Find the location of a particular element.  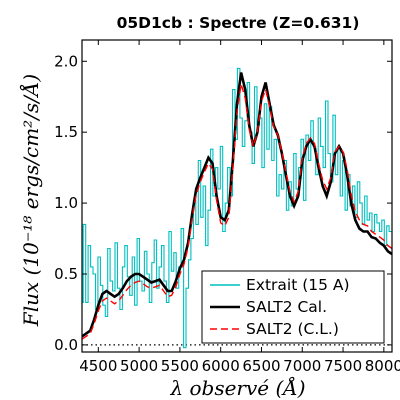

x-tick-label: 7500 is located at coordinates (343, 366).